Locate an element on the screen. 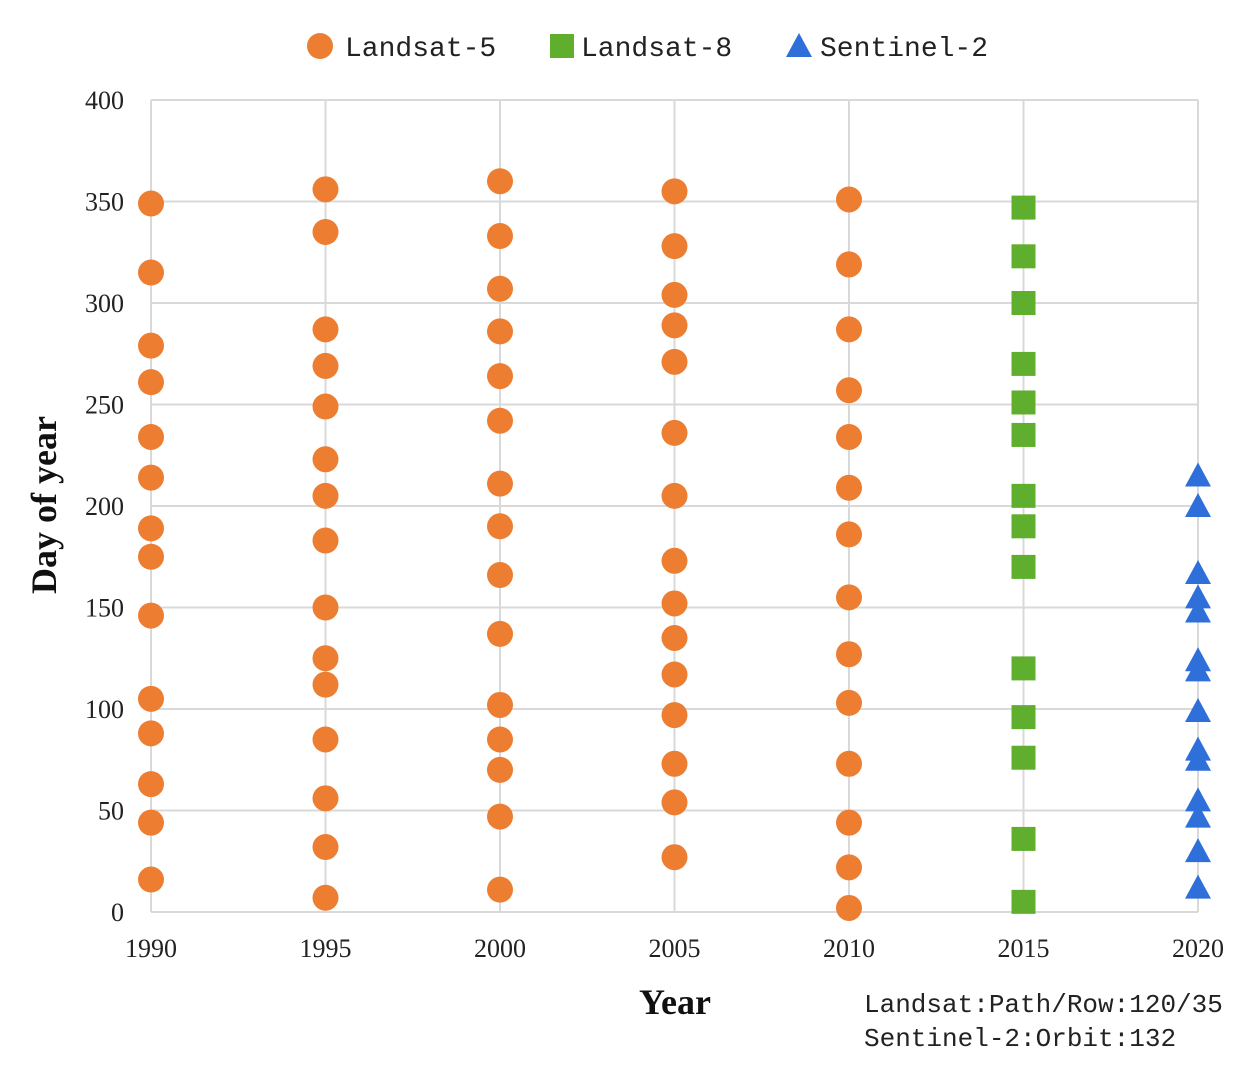  y-tick-label: 100 is located at coordinates (104, 709).